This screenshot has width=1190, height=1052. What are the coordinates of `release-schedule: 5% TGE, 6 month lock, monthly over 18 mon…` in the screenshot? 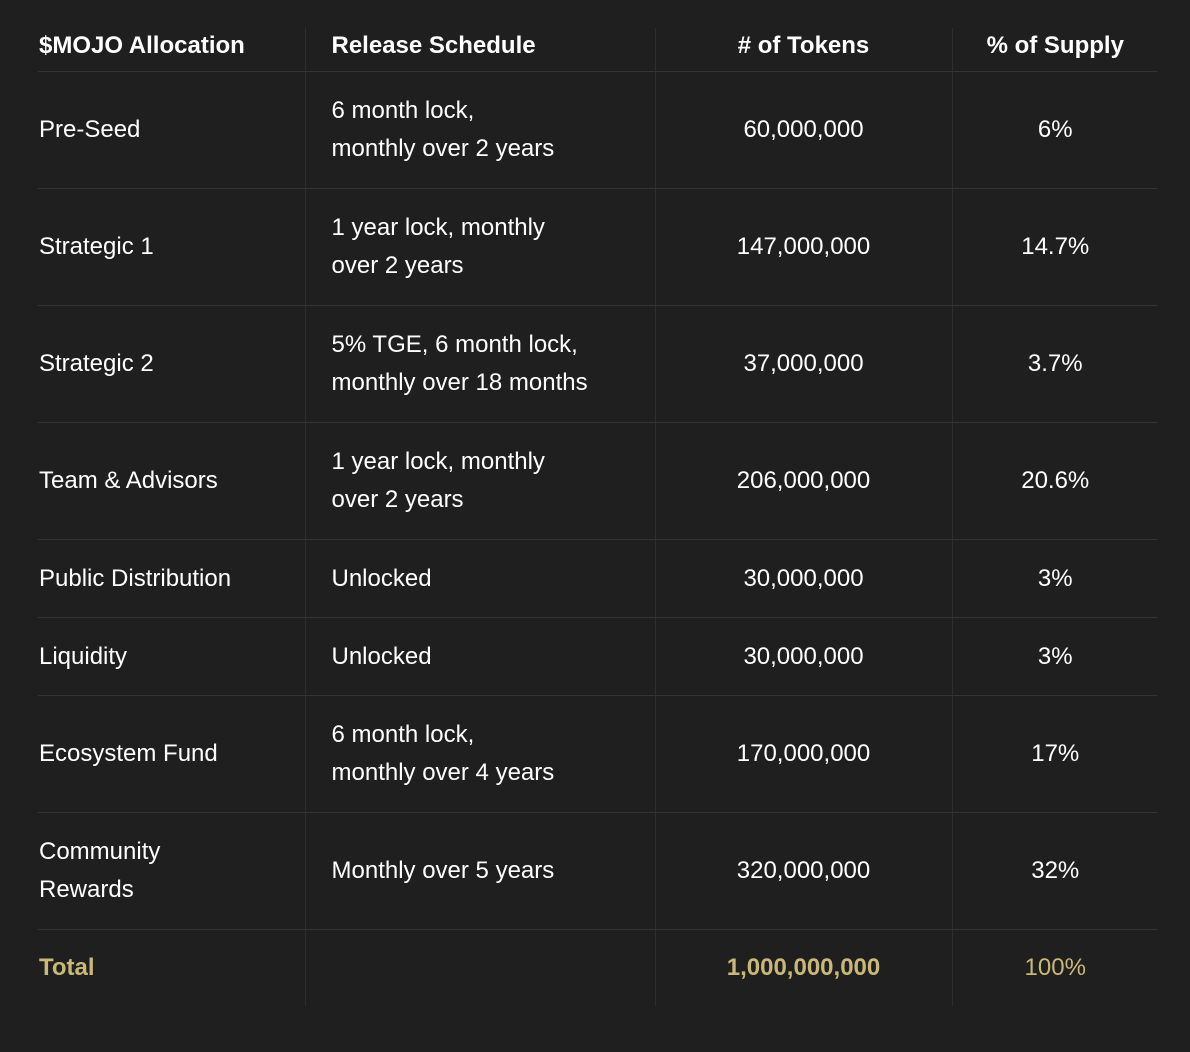 It's located at (479, 364).